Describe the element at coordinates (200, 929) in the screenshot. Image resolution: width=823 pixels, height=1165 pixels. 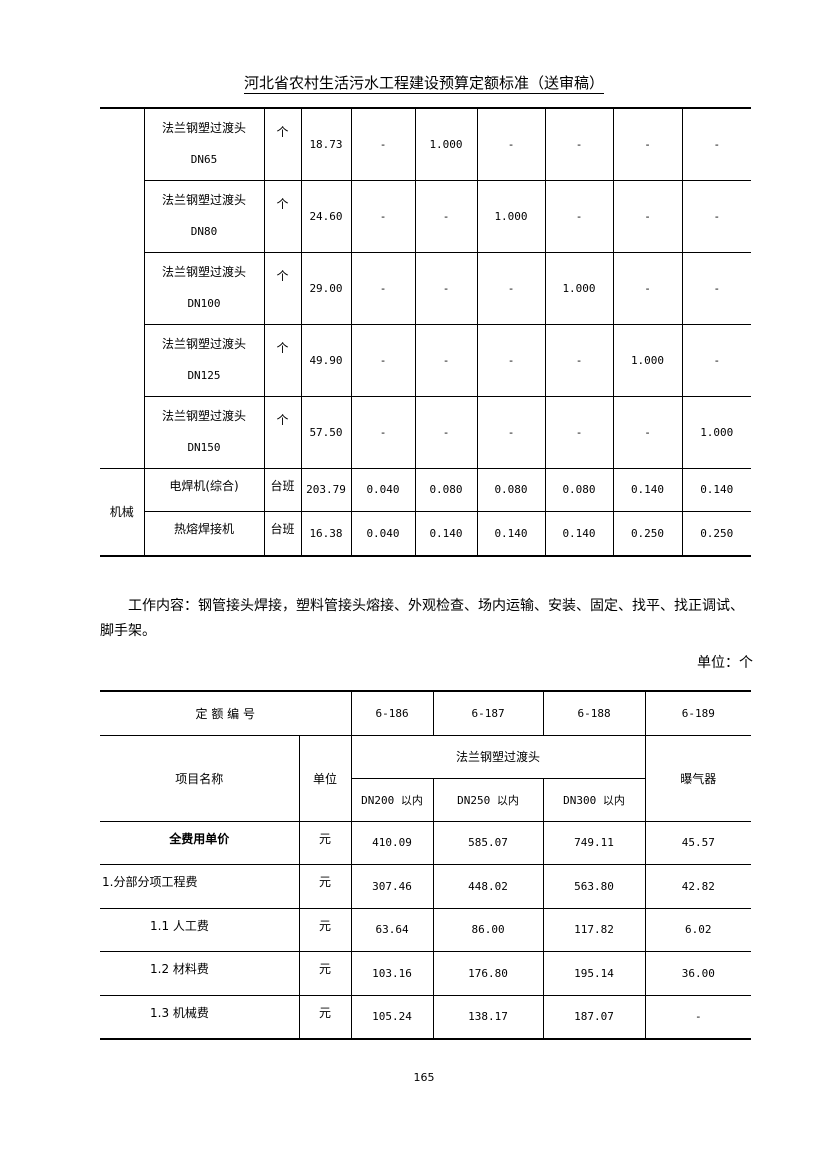
I see `cost-item-name: 1.1 人工费` at that location.